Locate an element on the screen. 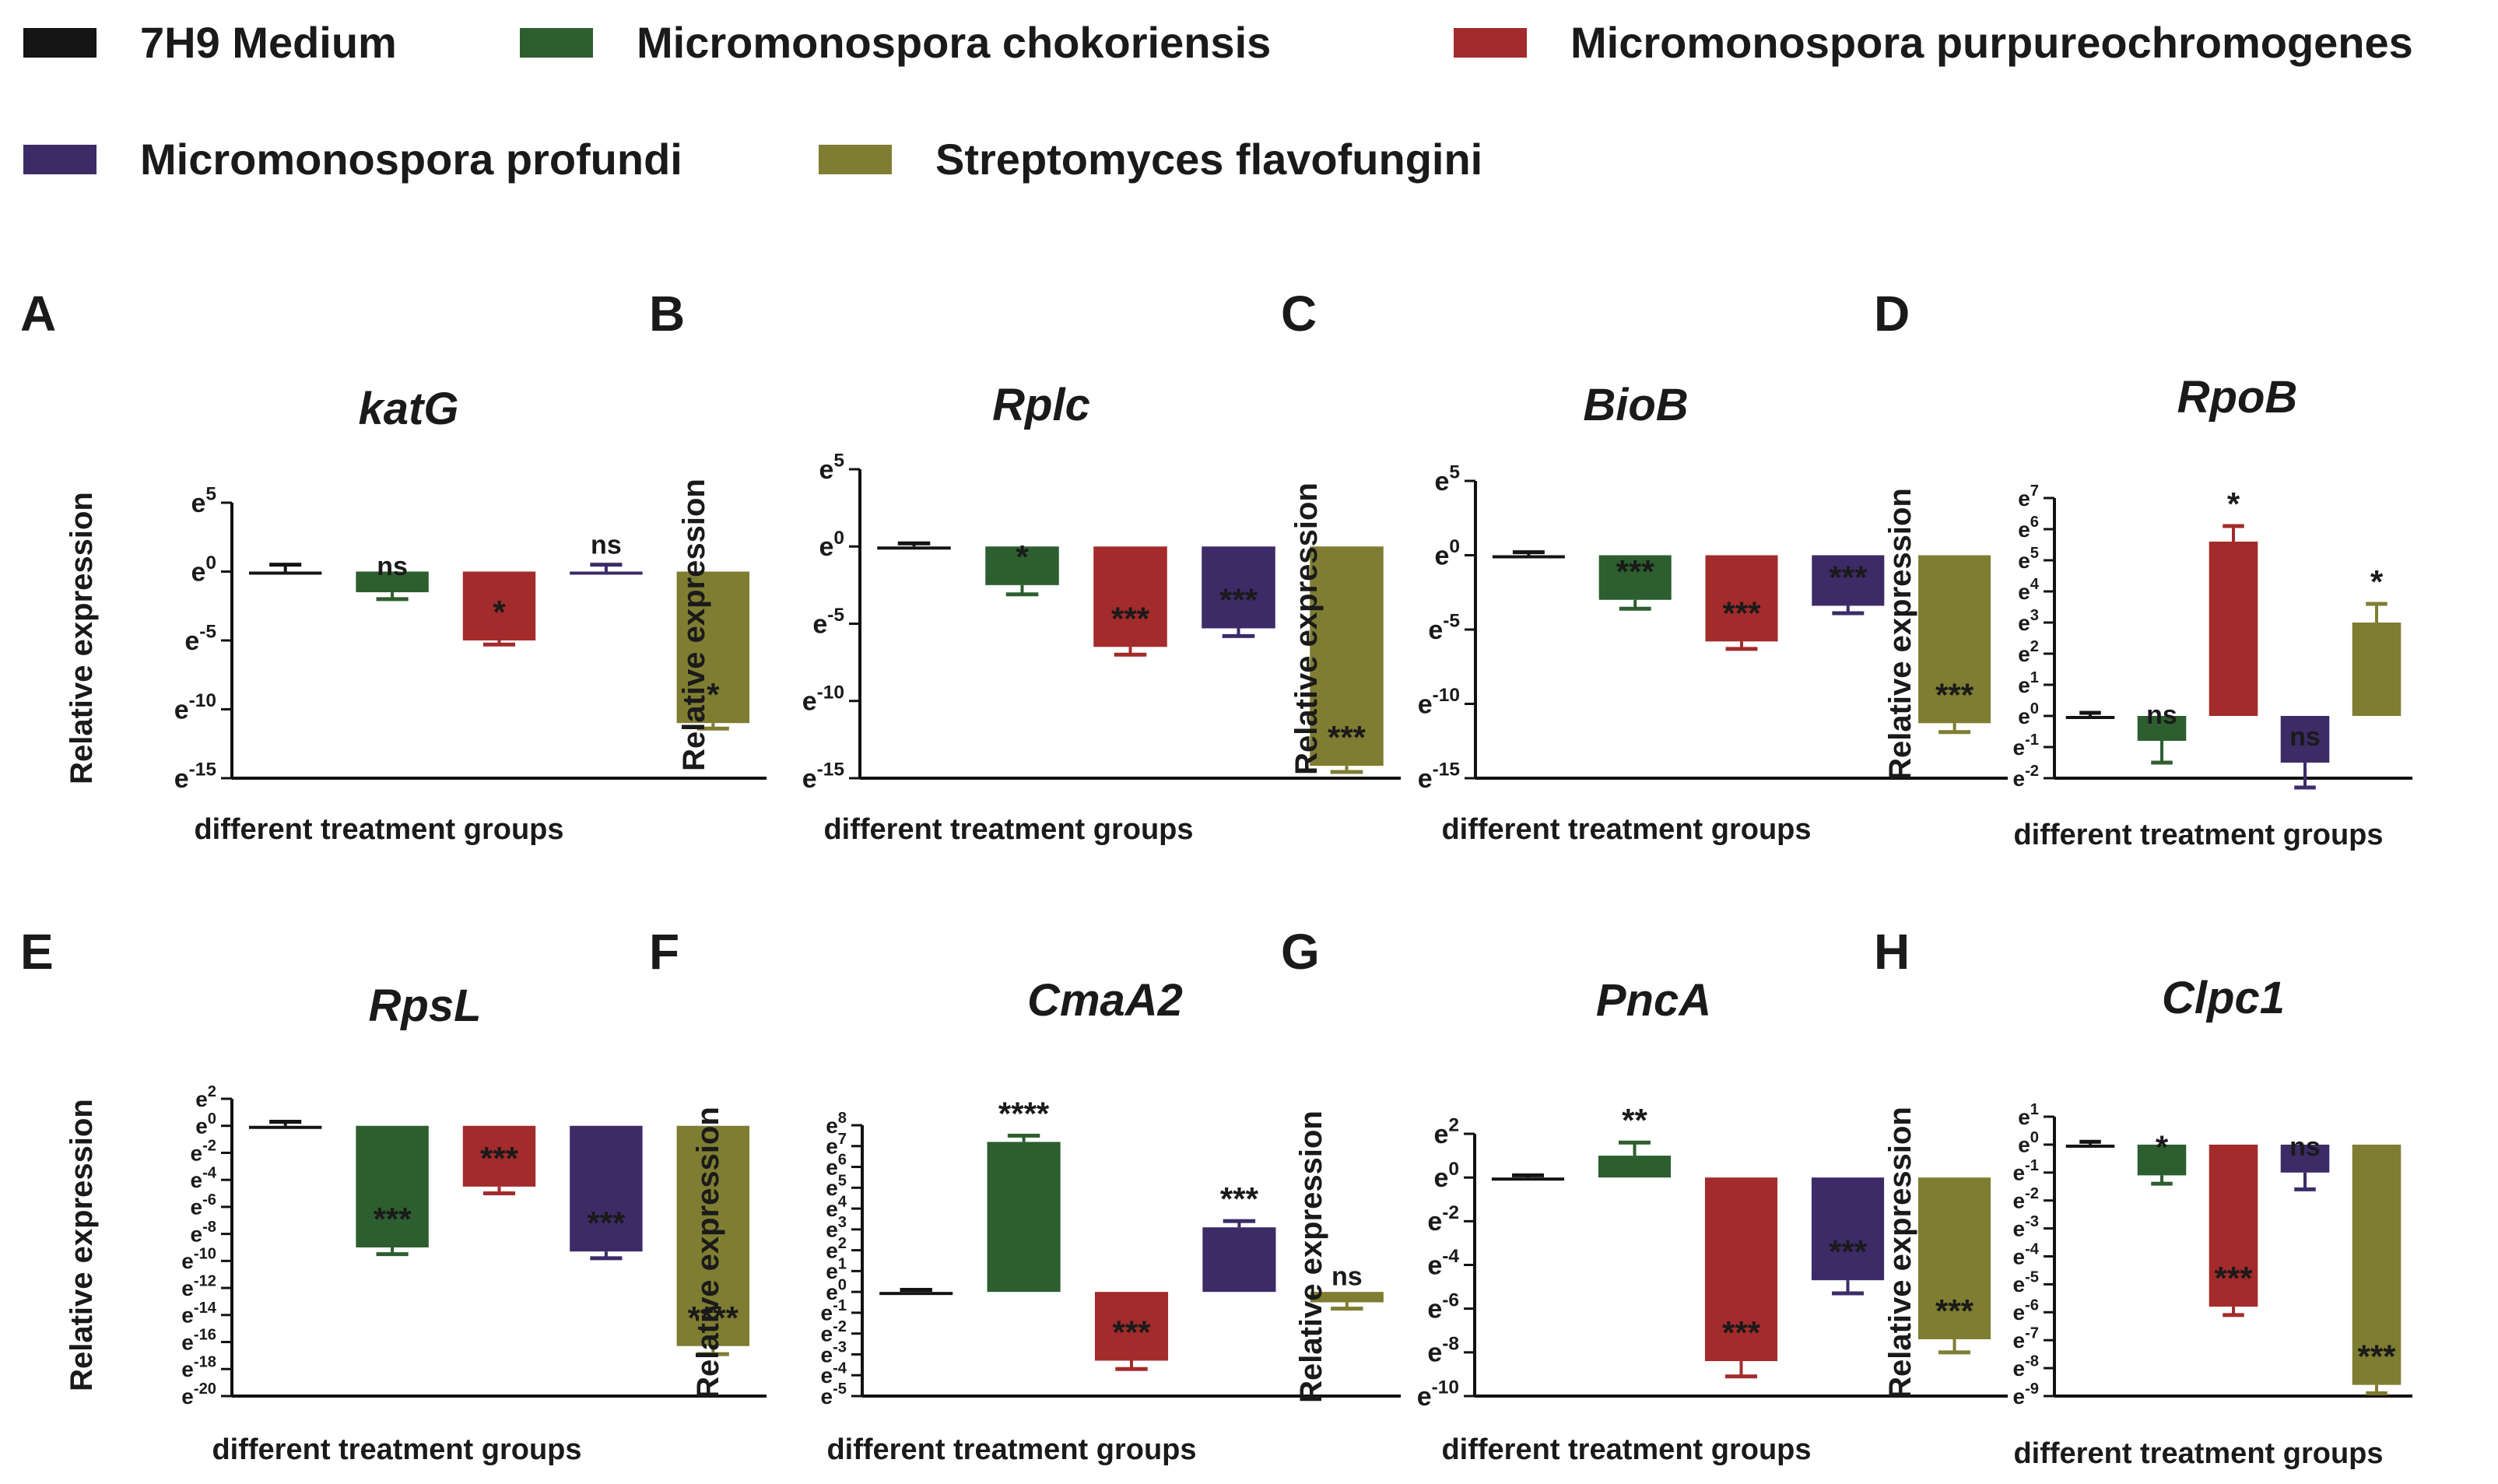 This screenshot has width=2498, height=1484. y-tick-label: e-12 is located at coordinates (199, 1286).